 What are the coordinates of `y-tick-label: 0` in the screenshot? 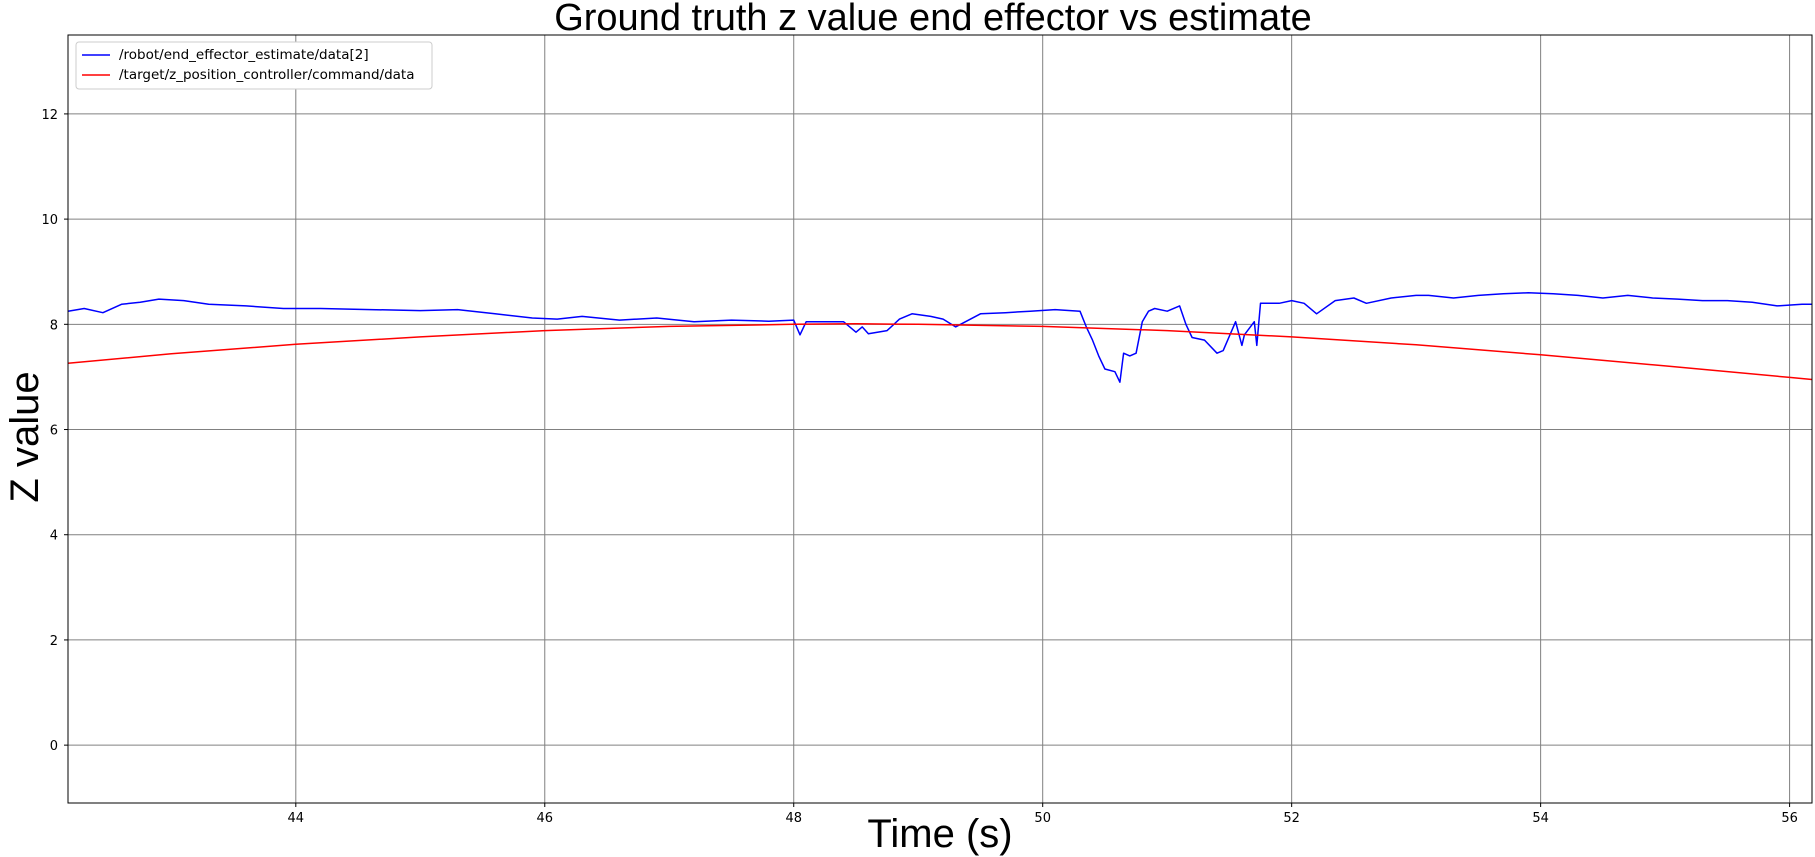 It's located at (54, 746).